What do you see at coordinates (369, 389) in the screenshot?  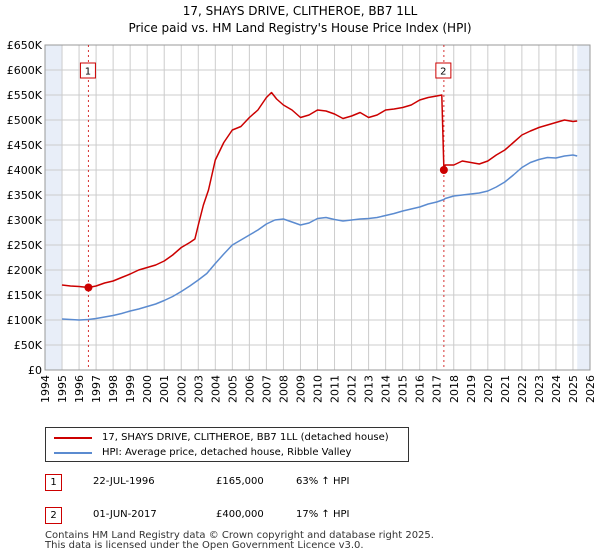 I see `x-tick-label: 2013` at bounding box center [369, 389].